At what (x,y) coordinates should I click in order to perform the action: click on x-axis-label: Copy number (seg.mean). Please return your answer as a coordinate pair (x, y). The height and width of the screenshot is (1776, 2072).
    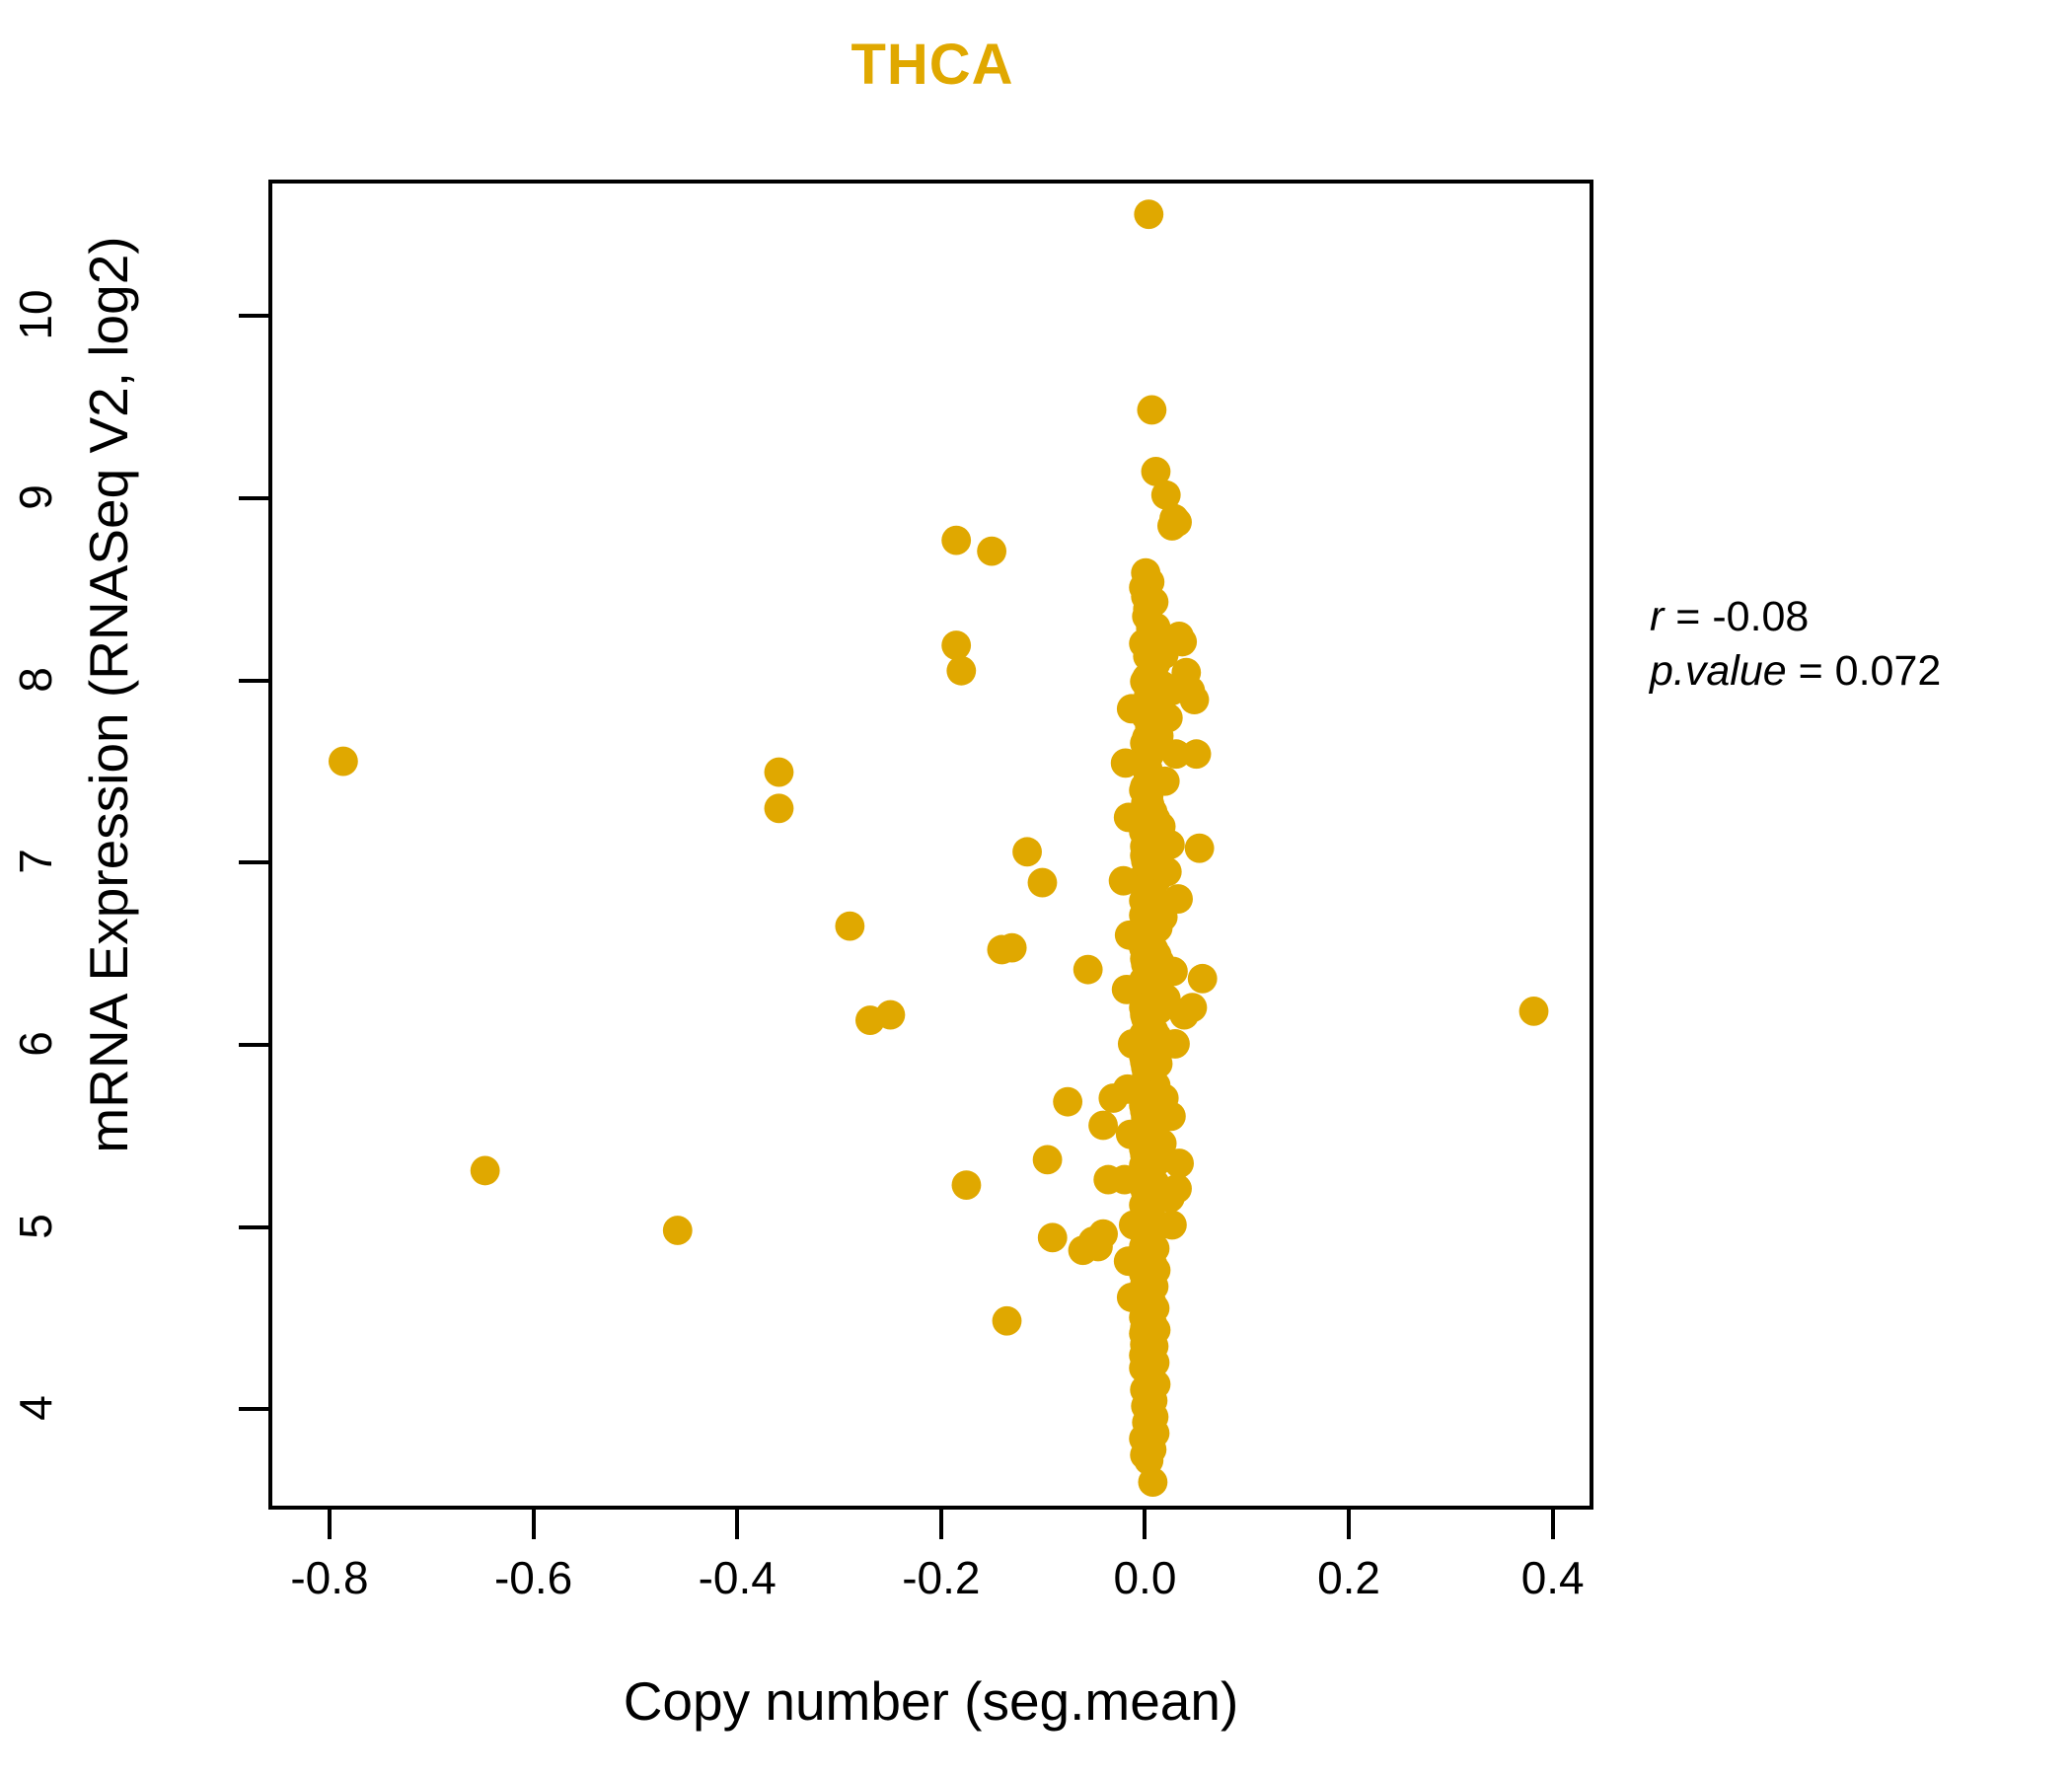
    Looking at the image, I should click on (931, 1701).